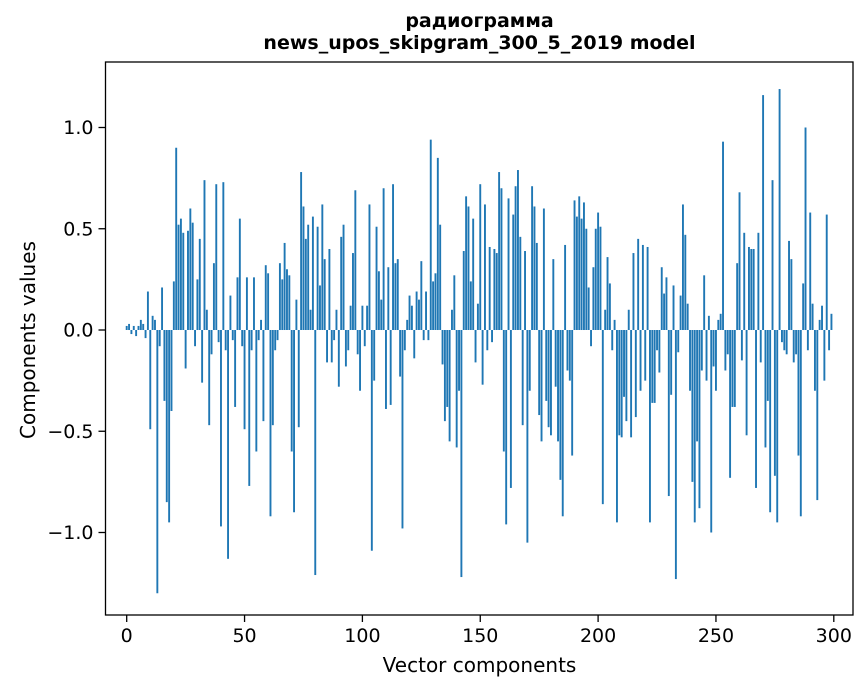 The height and width of the screenshot is (696, 867). What do you see at coordinates (78, 331) in the screenshot?
I see `y-tick-label: 0.0` at bounding box center [78, 331].